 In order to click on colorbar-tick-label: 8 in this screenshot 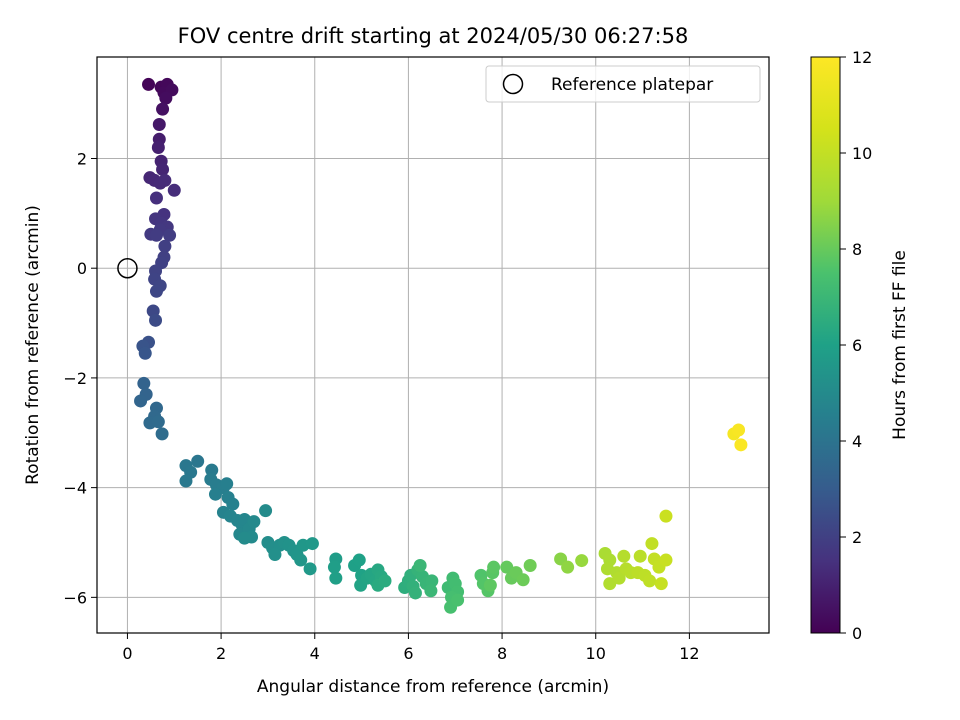, I will do `click(857, 249)`.